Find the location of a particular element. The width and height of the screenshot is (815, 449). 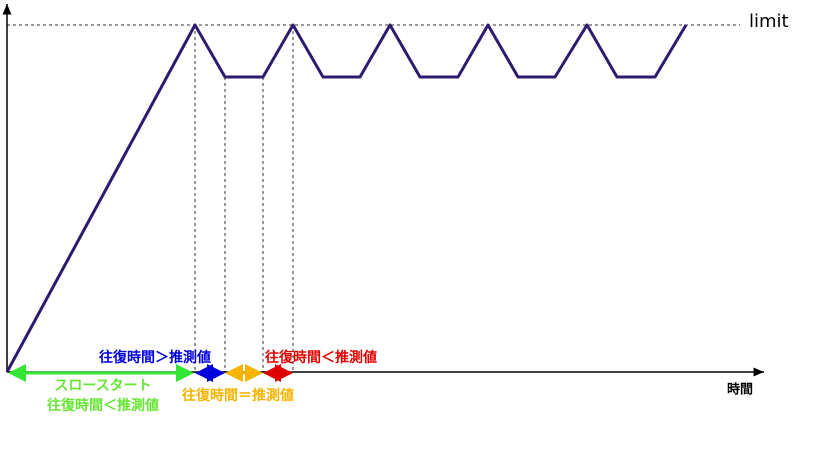

phase-label: 往復時間＝推測値 is located at coordinates (238, 395).